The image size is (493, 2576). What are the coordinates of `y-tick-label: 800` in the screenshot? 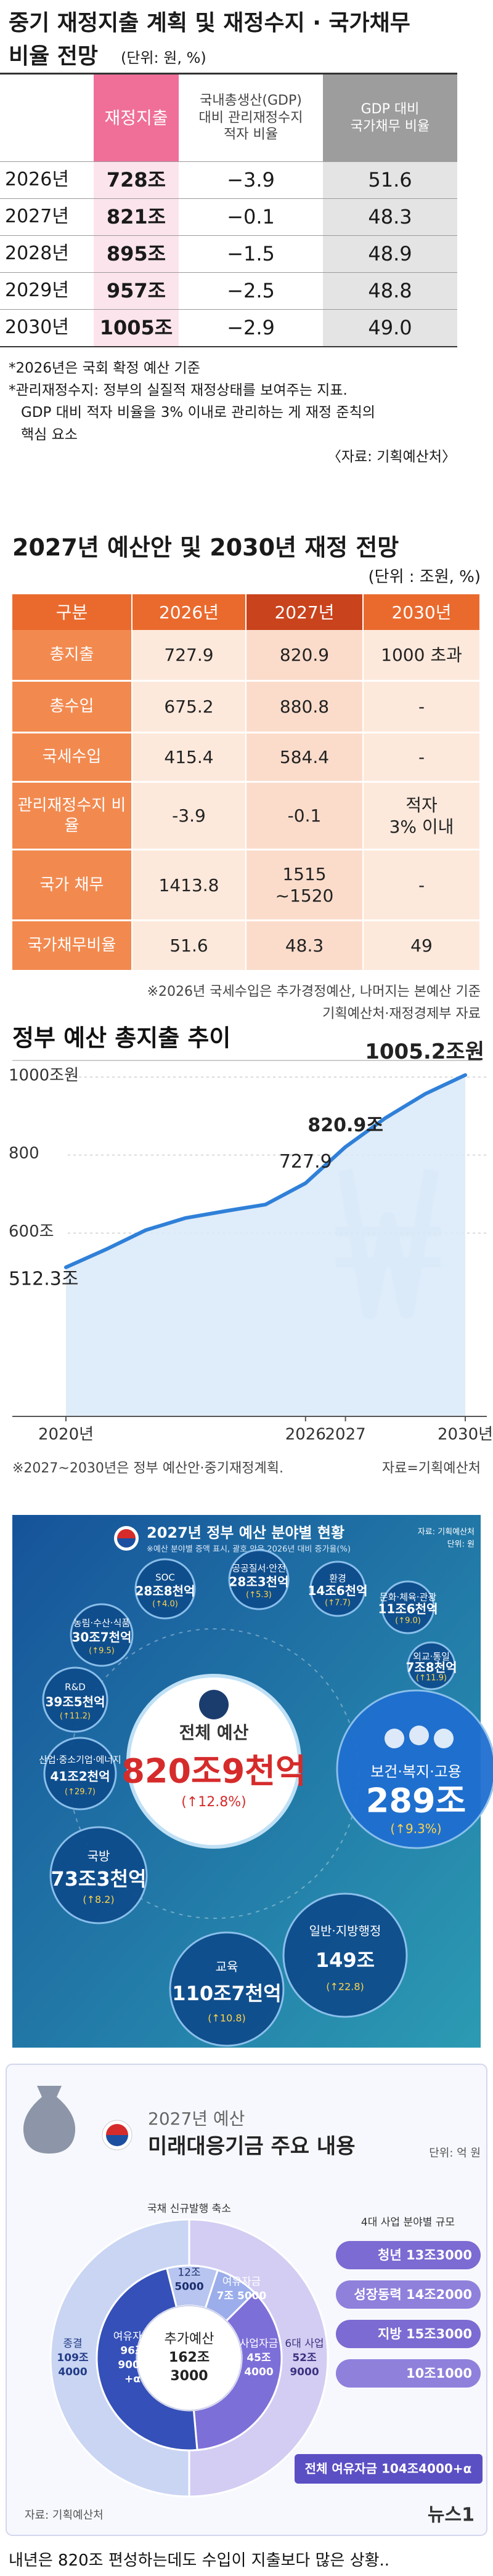 It's located at (24, 1153).